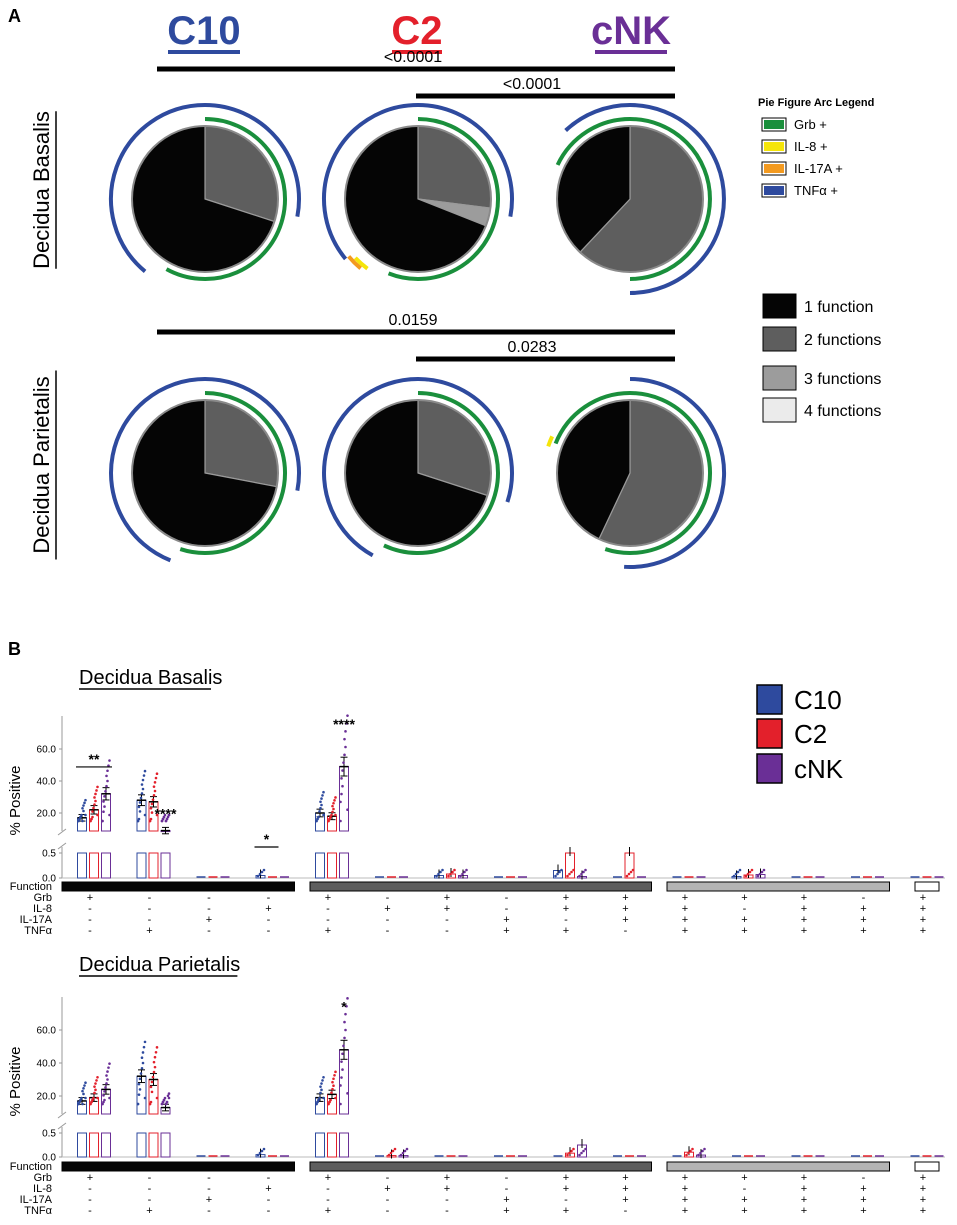  Describe the element at coordinates (205, 192) in the screenshot. I see `pie-decidua-basalis-c10` at that location.